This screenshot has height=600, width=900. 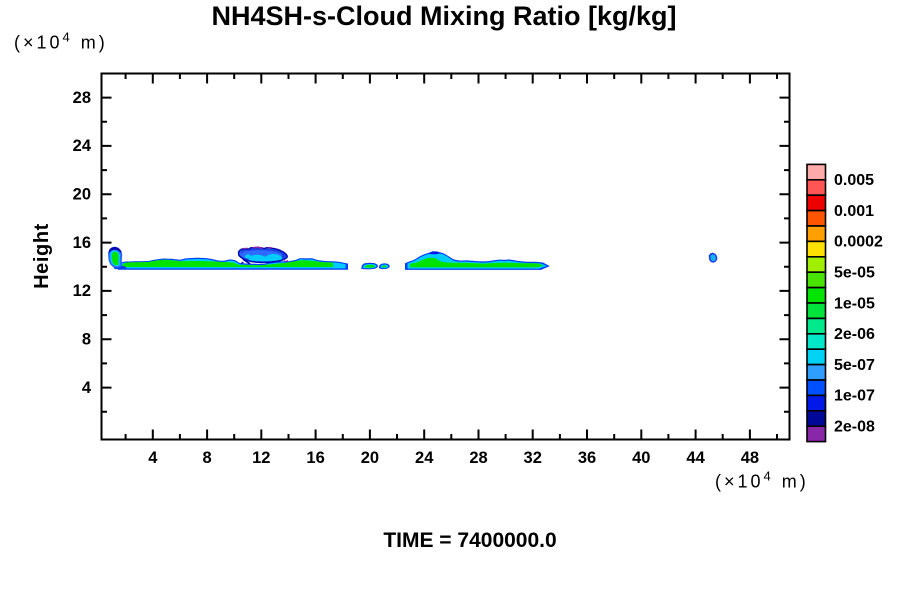 I want to click on svg-text: 2e-08, so click(x=854, y=427).